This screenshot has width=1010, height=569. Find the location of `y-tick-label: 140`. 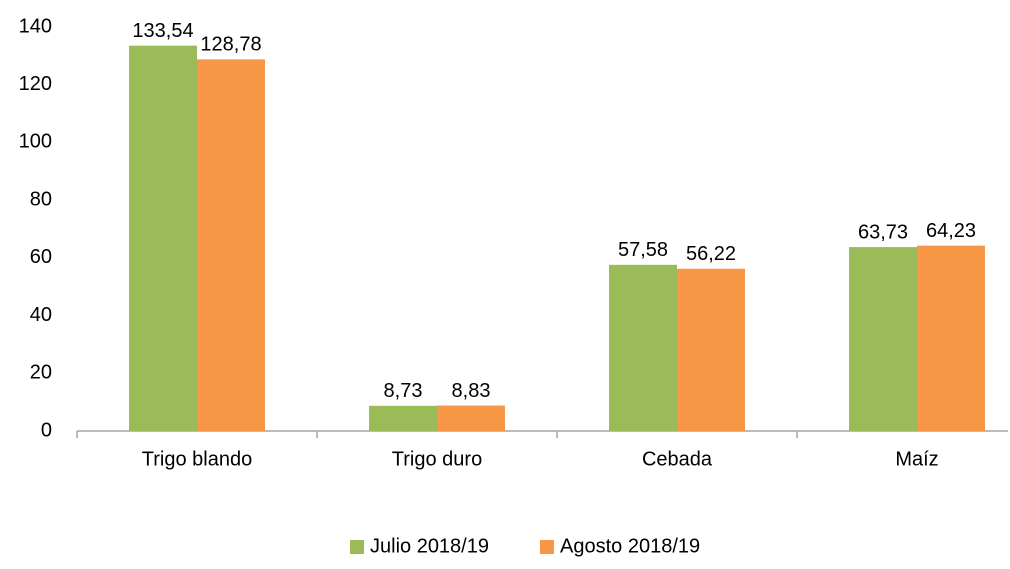

y-tick-label: 140 is located at coordinates (35, 26).